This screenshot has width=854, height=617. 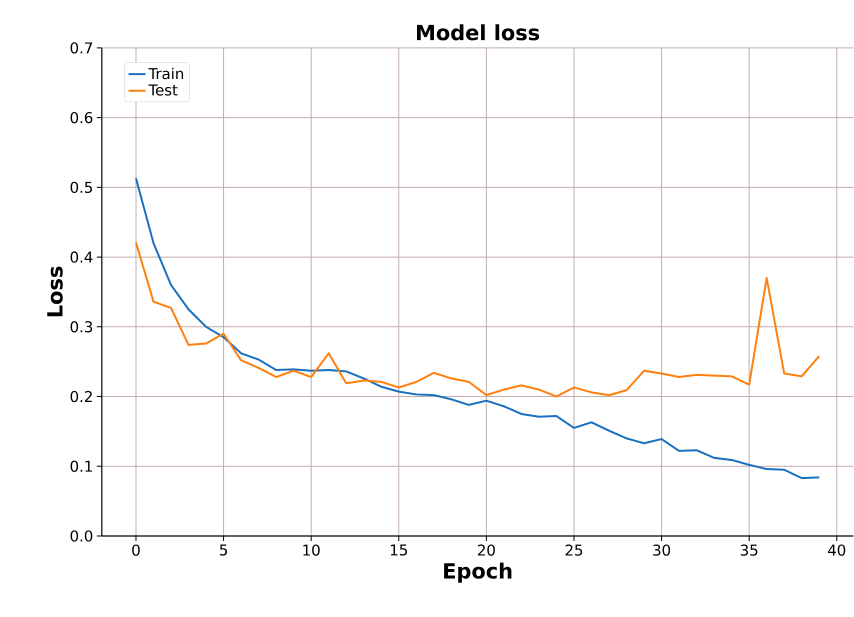 I want to click on x-tick-label: 20, so click(x=486, y=550).